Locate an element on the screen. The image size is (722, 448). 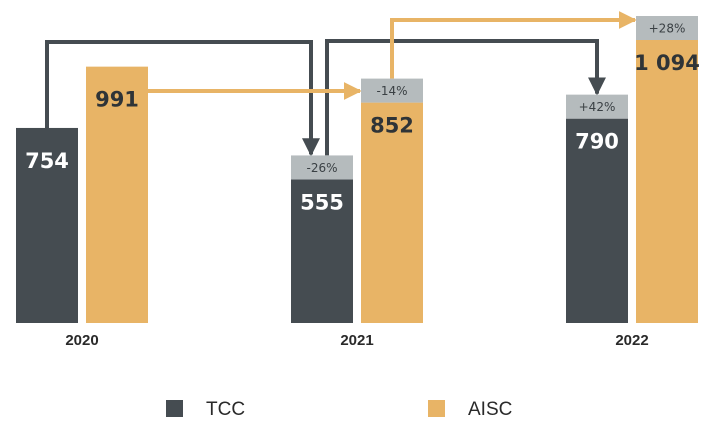
bar-aisc-2020 is located at coordinates (117, 195).